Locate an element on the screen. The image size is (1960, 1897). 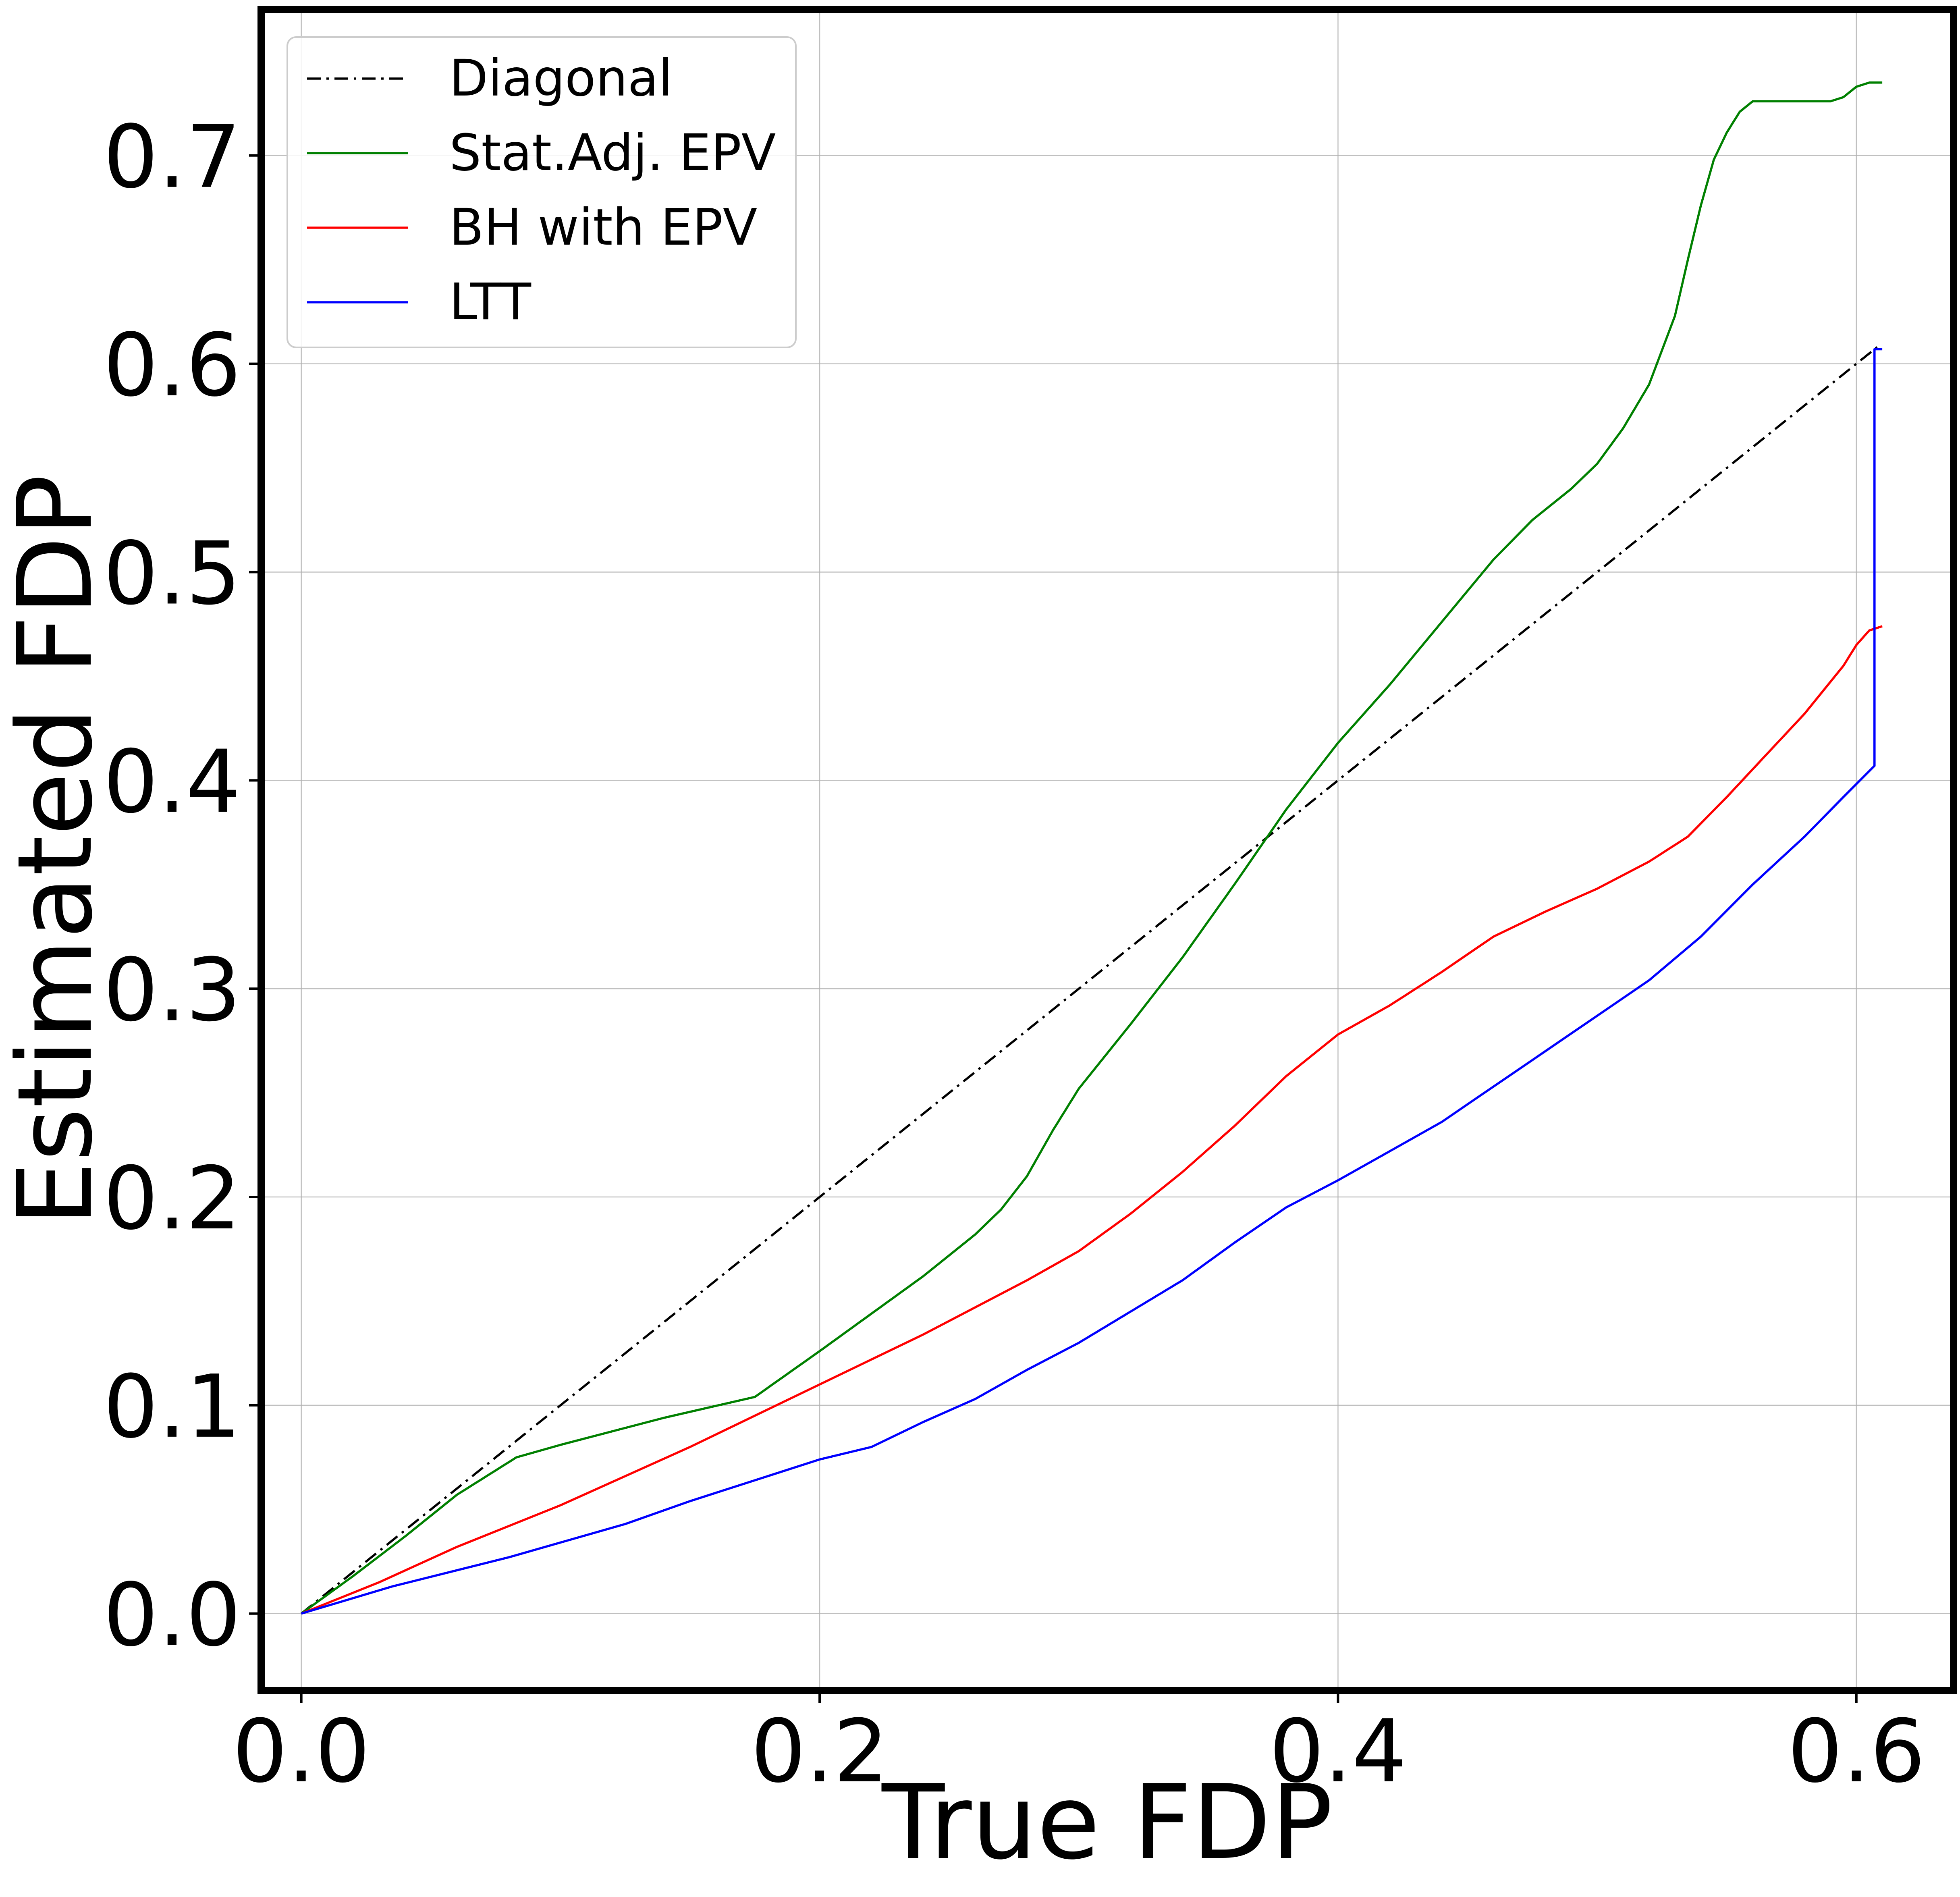
x-tick-label: 0.4 is located at coordinates (1338, 1752).